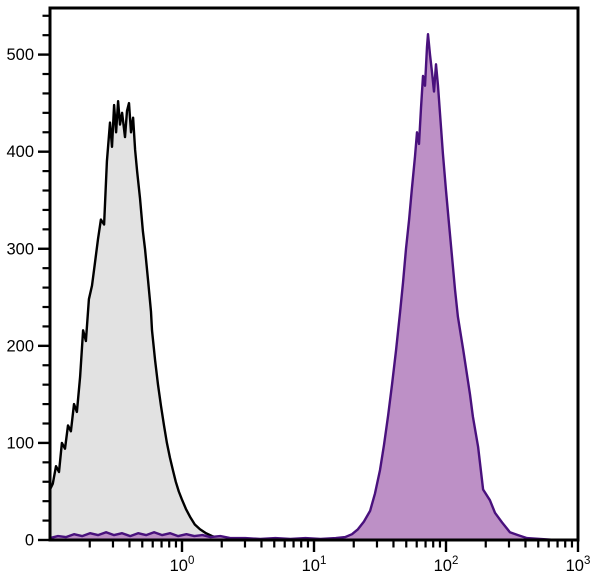 The image size is (600, 584). I want to click on y-axis-tick-label: 500, so click(20, 55).